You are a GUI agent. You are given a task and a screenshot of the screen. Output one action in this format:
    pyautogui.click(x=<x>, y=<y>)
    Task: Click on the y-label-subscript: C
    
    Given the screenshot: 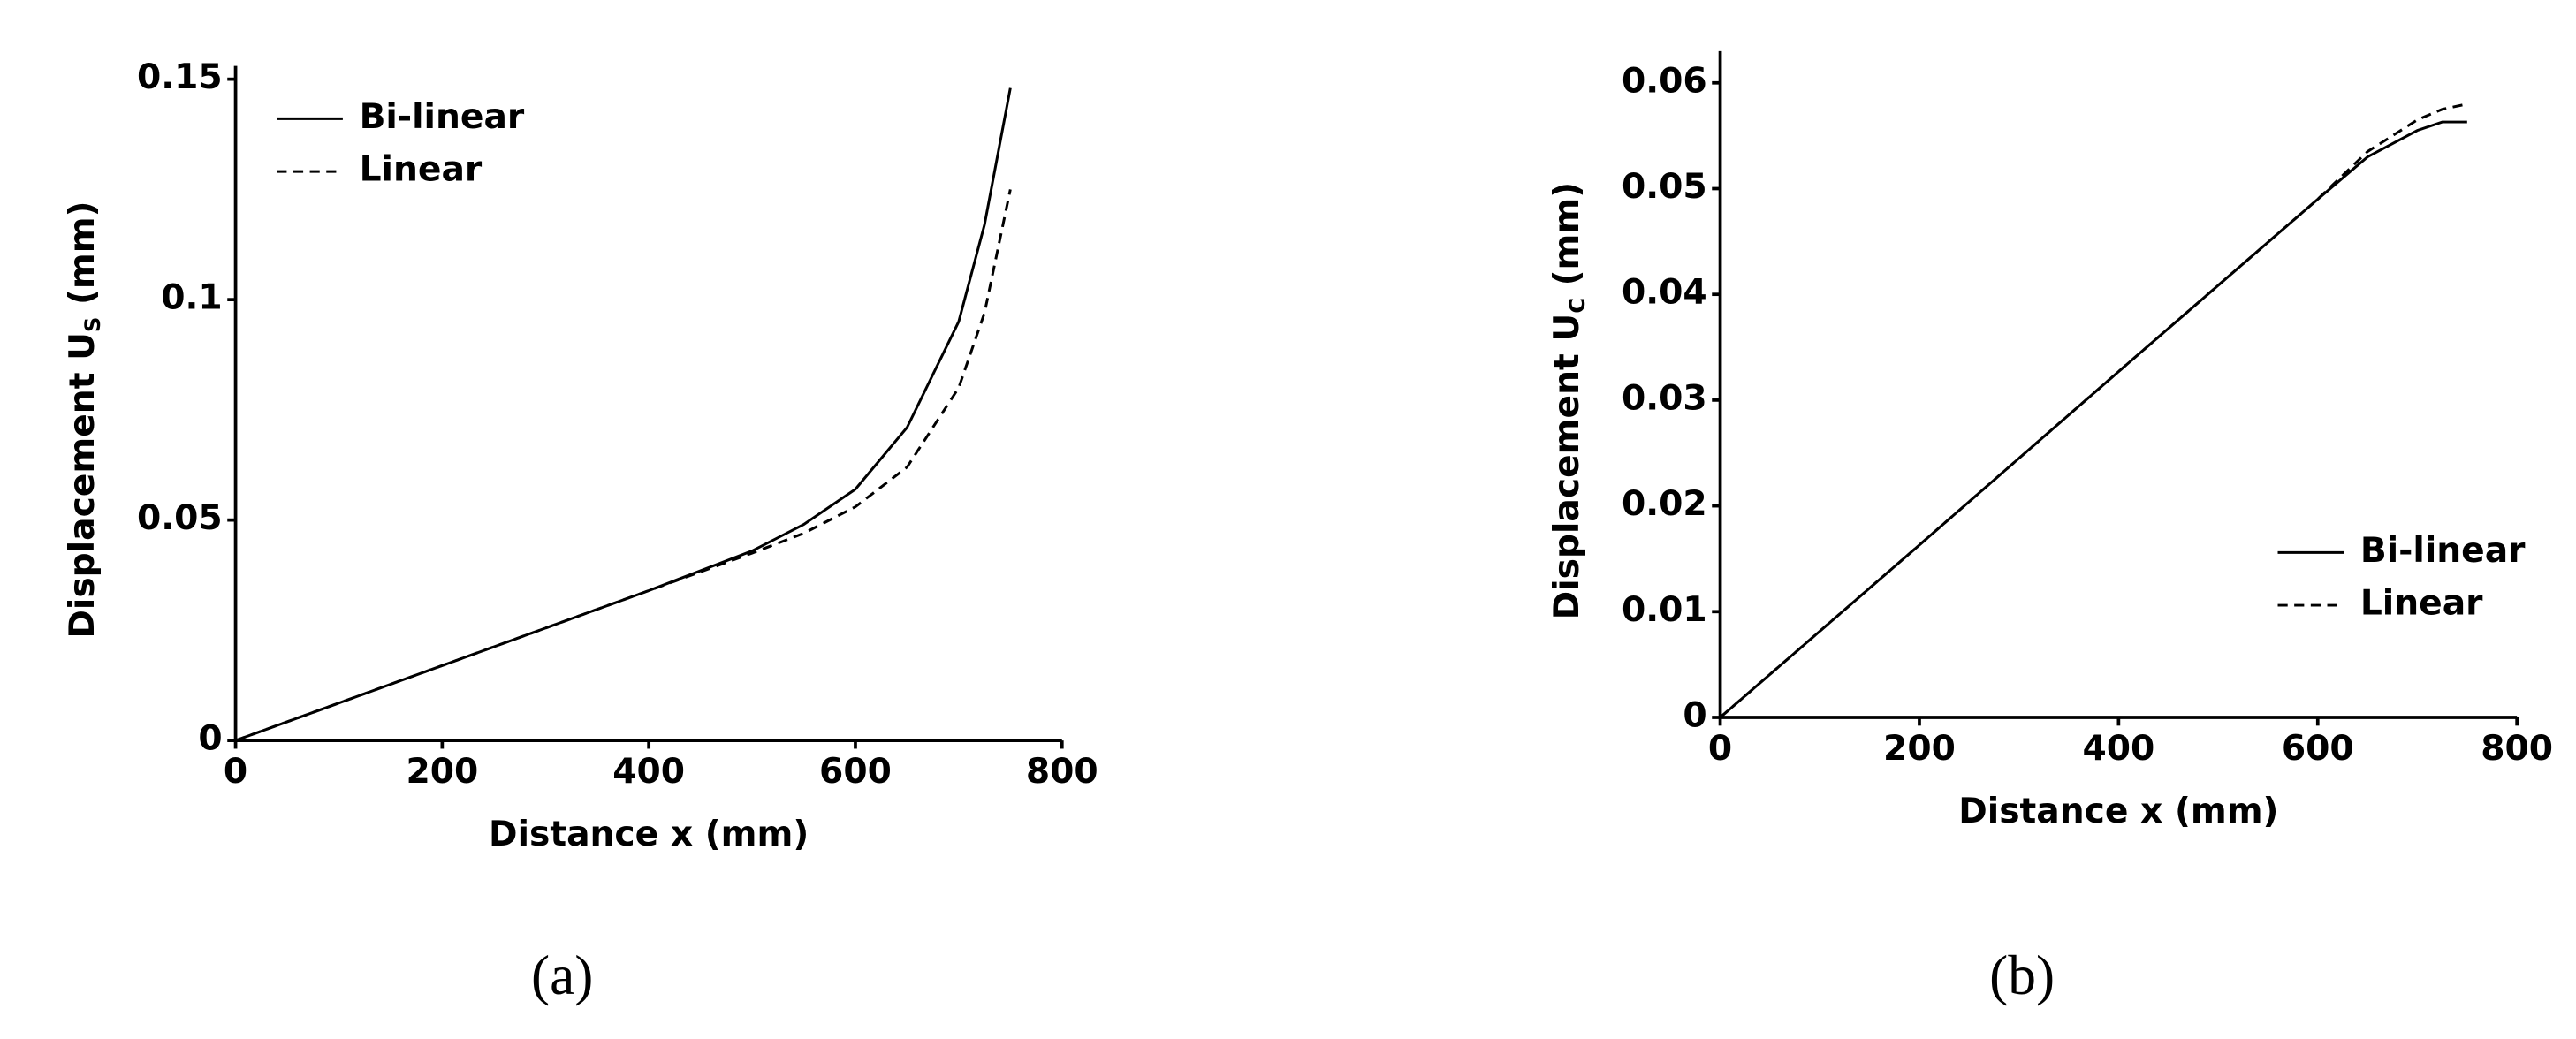 What is the action you would take?
    pyautogui.click(x=1577, y=306)
    